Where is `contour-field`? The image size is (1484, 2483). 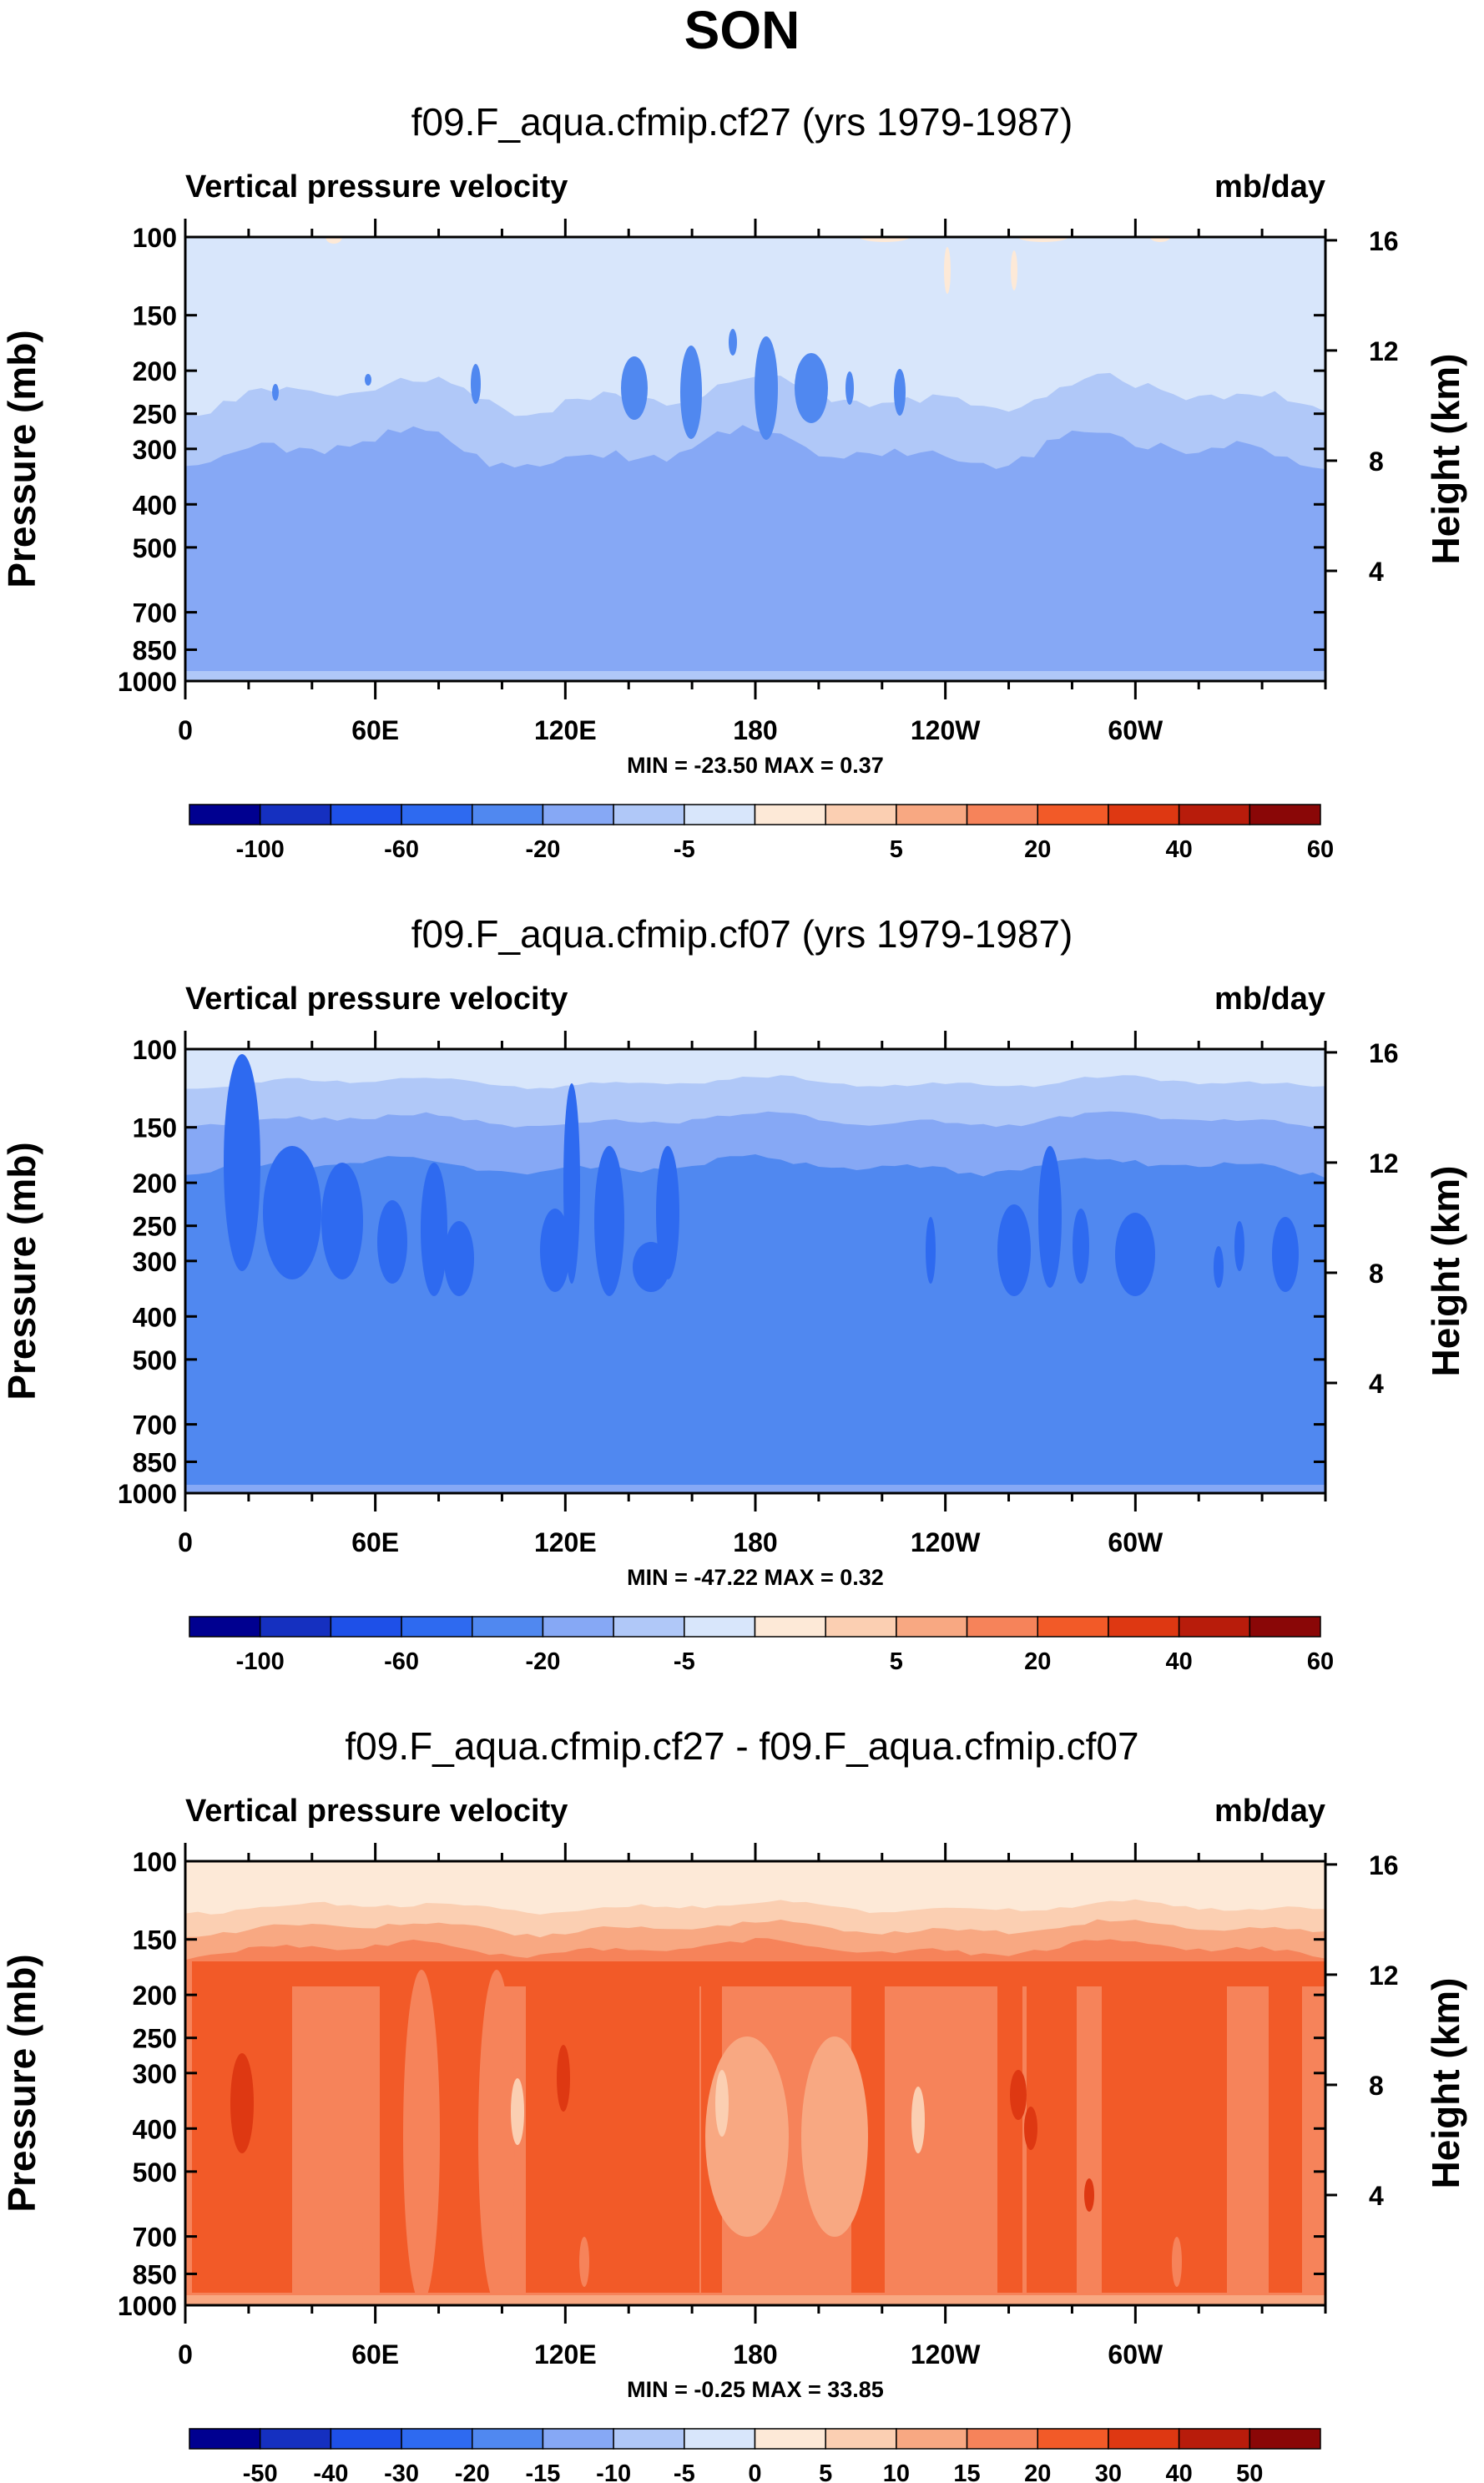
contour-field is located at coordinates (755, 459).